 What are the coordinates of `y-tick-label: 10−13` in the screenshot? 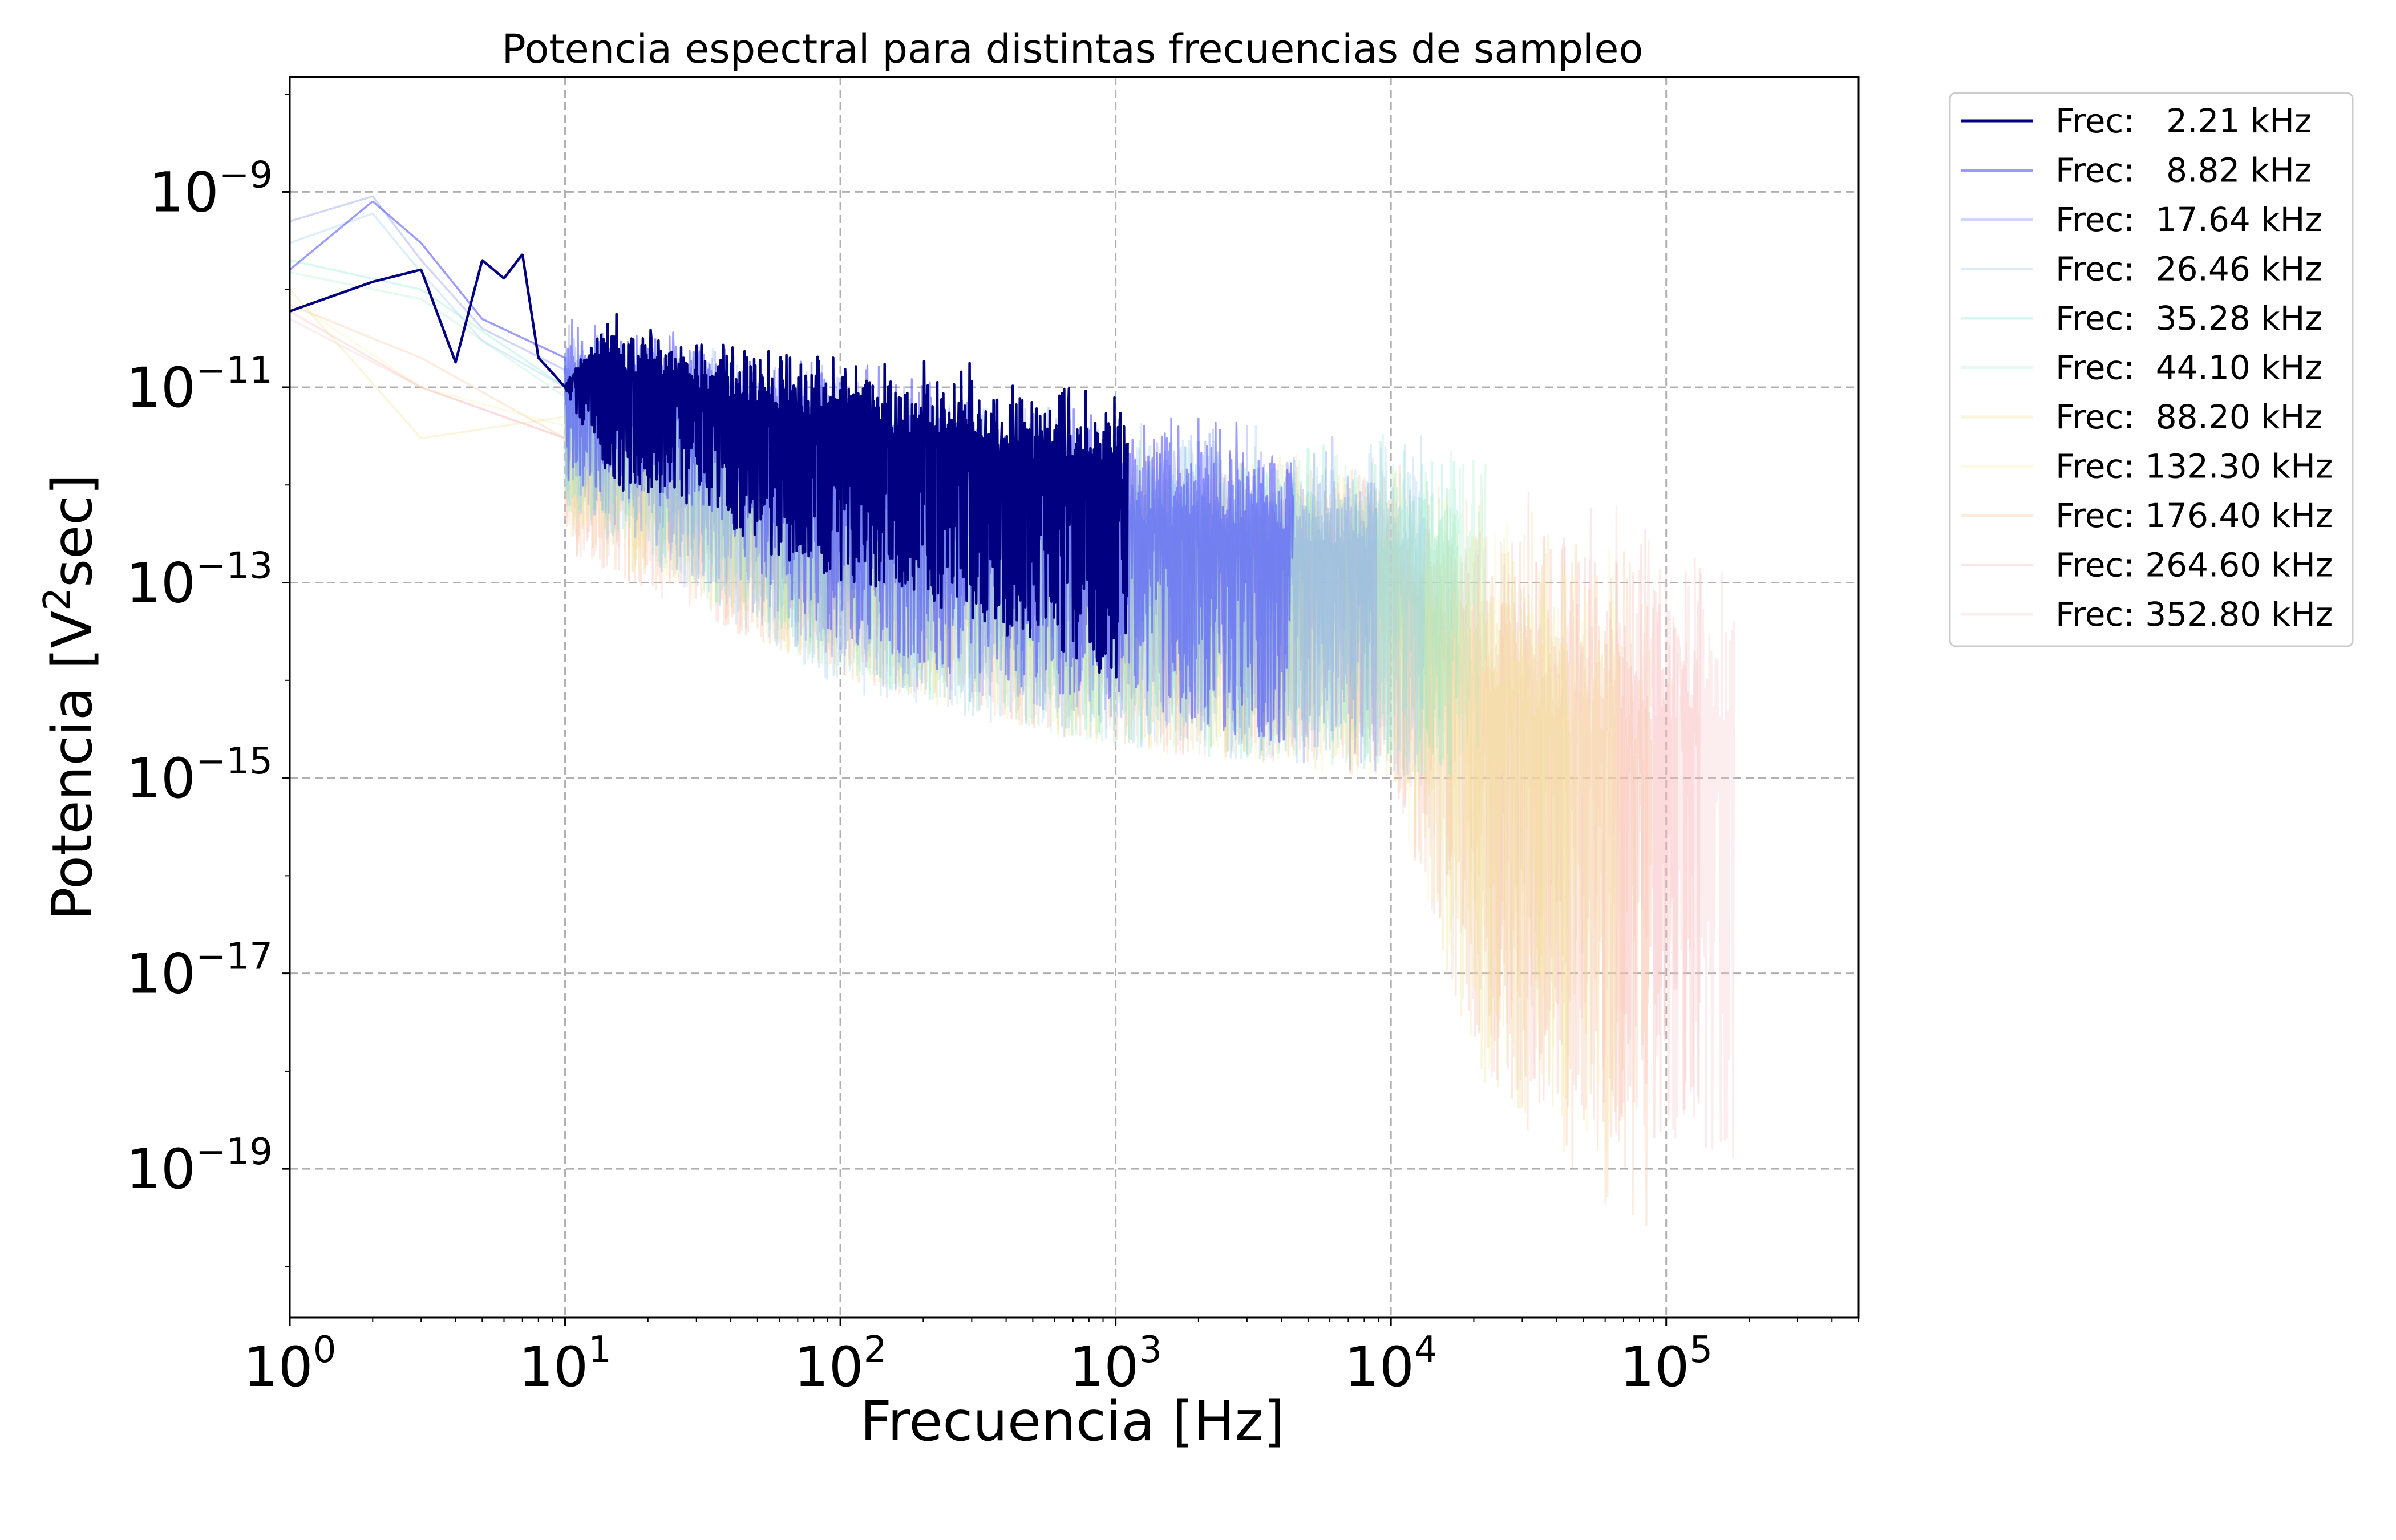 It's located at (200, 580).